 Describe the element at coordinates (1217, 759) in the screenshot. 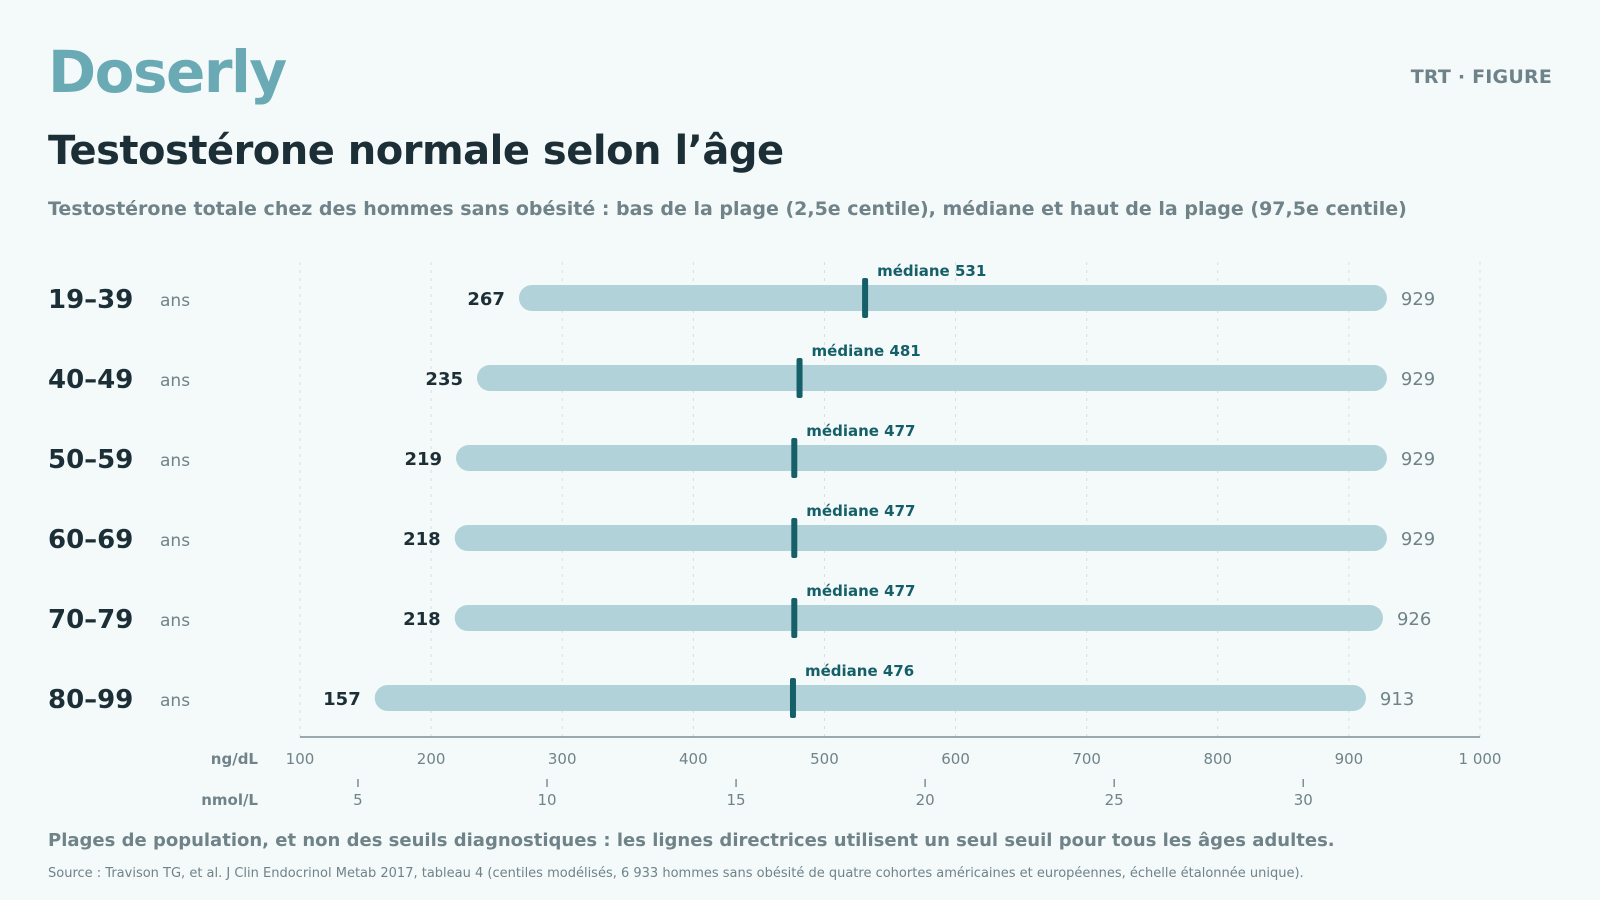

I see `x-tick-label: 800` at that location.